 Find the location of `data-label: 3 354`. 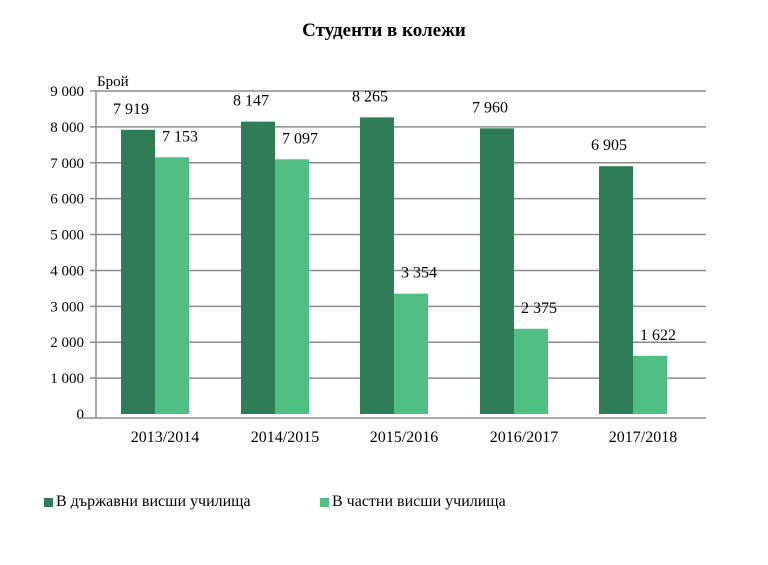

data-label: 3 354 is located at coordinates (419, 273).